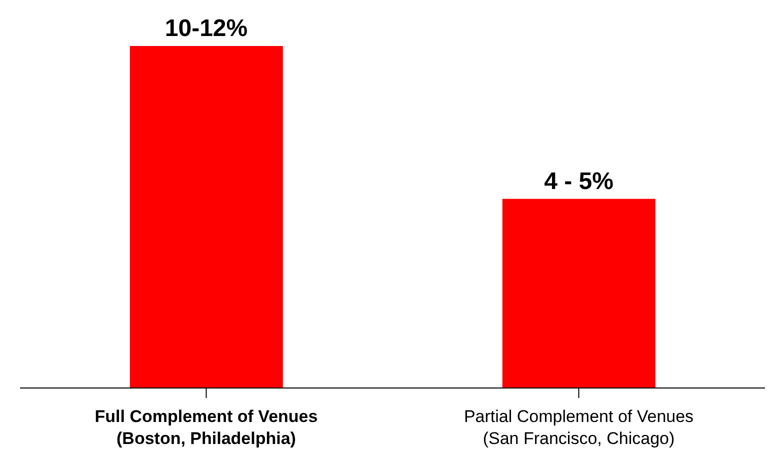 This screenshot has width=773, height=450. I want to click on annotation: 4 - 5%, so click(579, 181).